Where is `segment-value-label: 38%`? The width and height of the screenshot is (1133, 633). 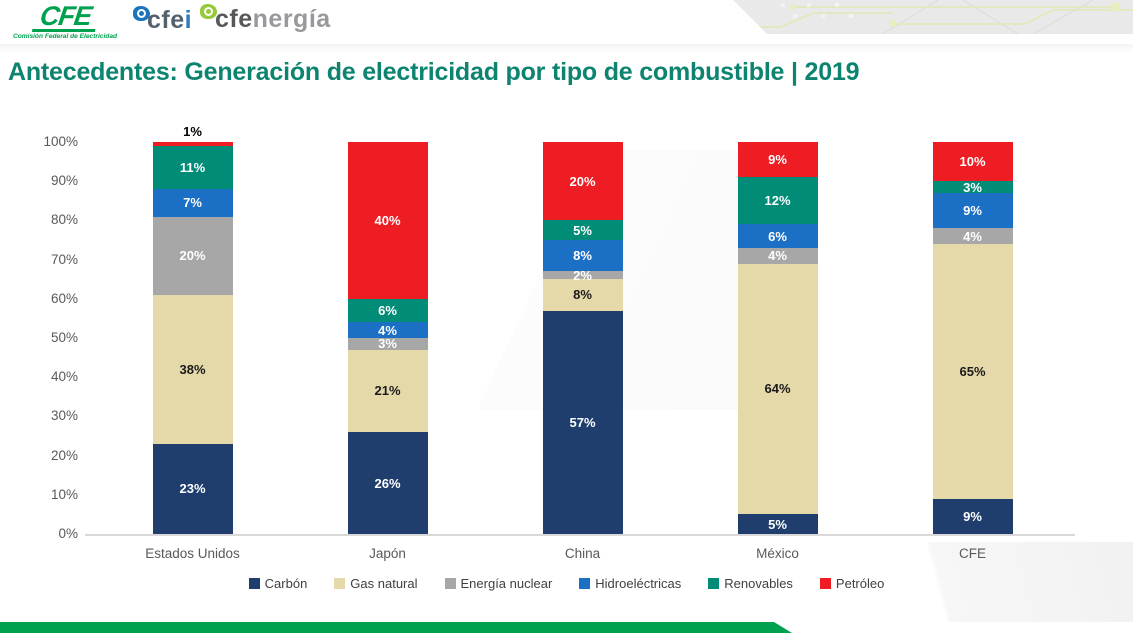
segment-value-label: 38% is located at coordinates (192, 369).